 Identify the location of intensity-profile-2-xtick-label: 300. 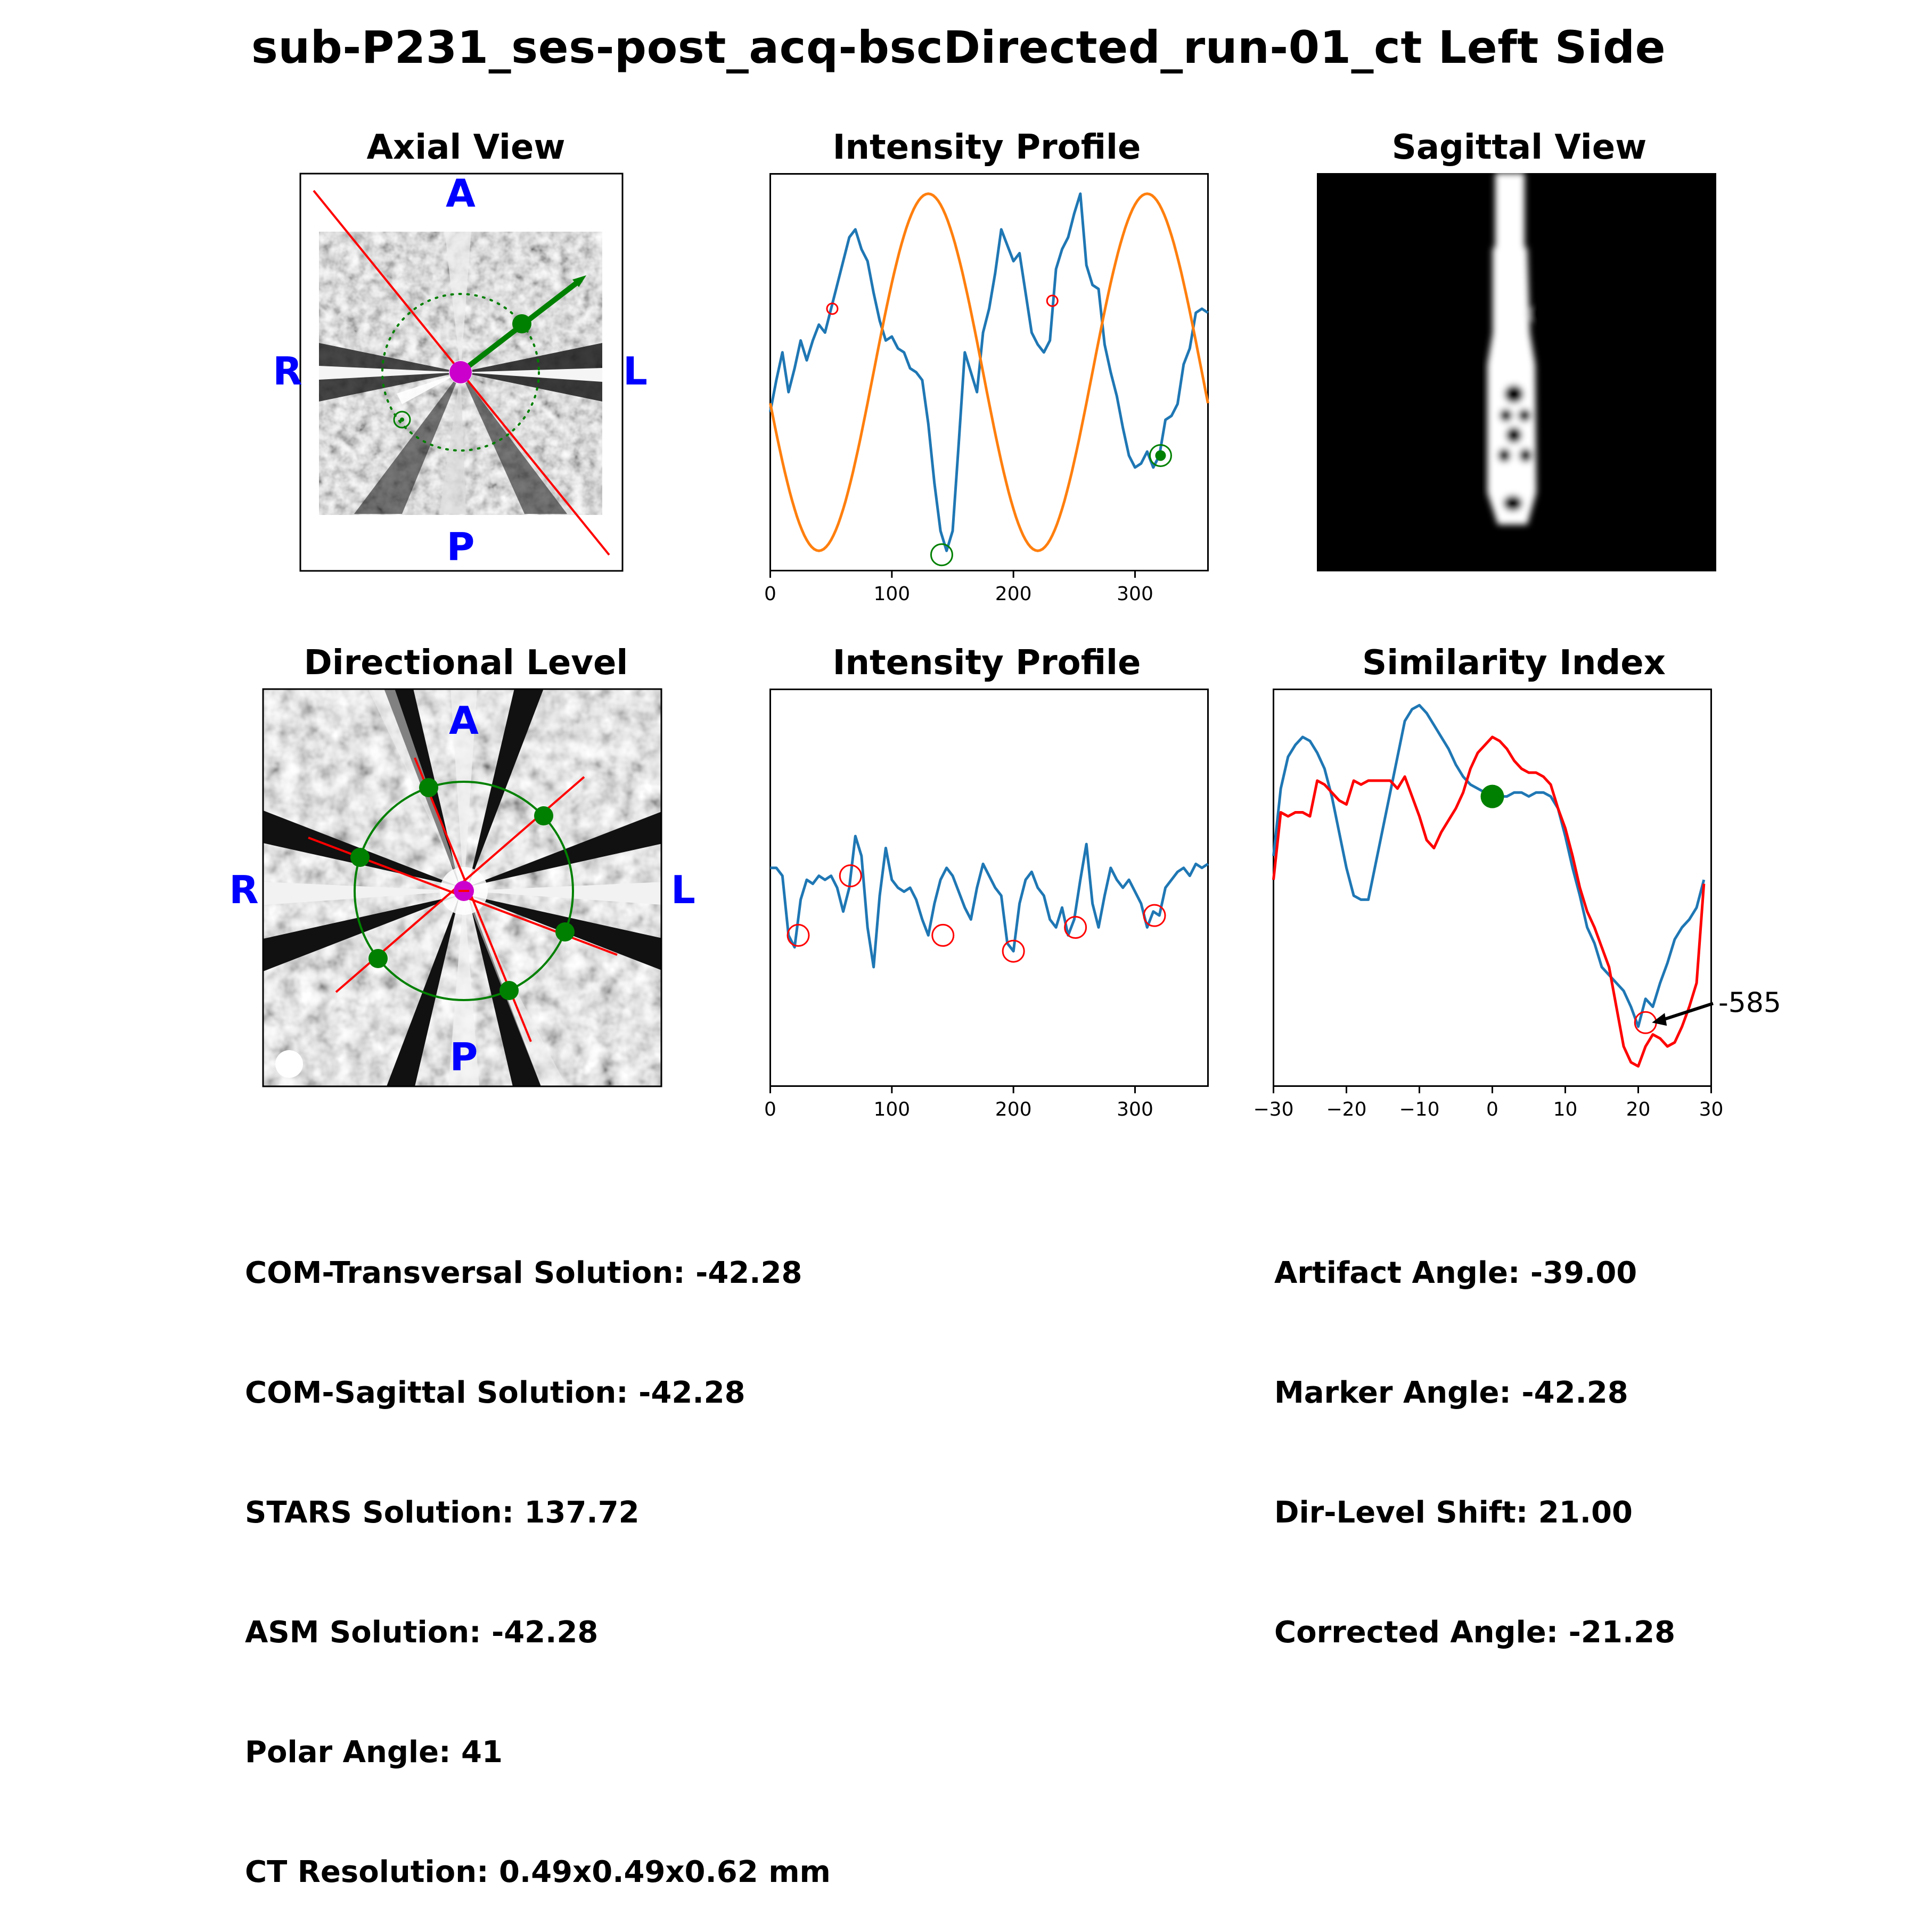
(1135, 1109).